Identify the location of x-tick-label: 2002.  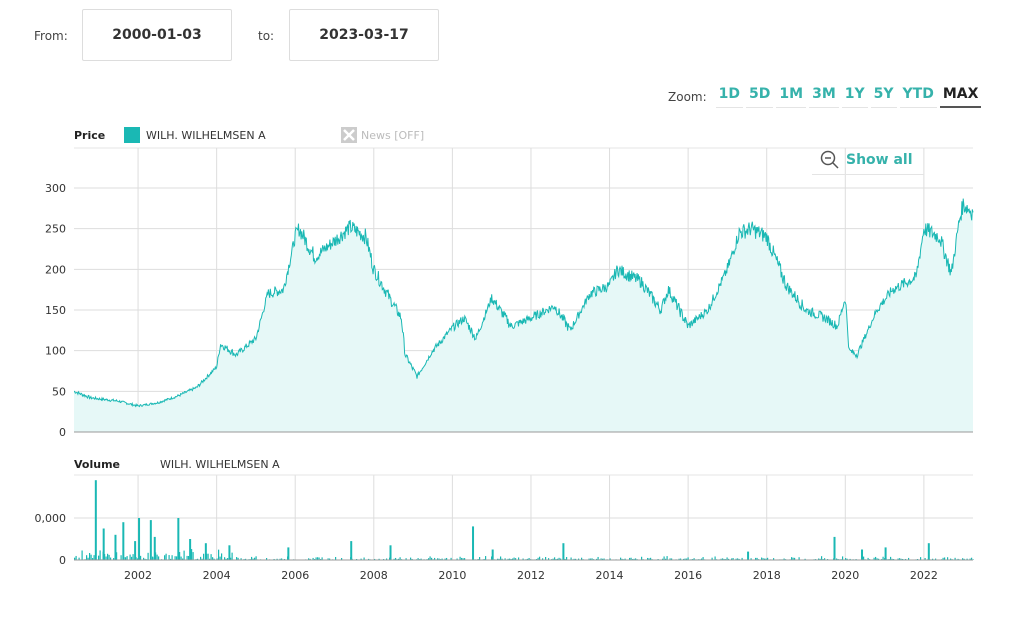
(138, 575).